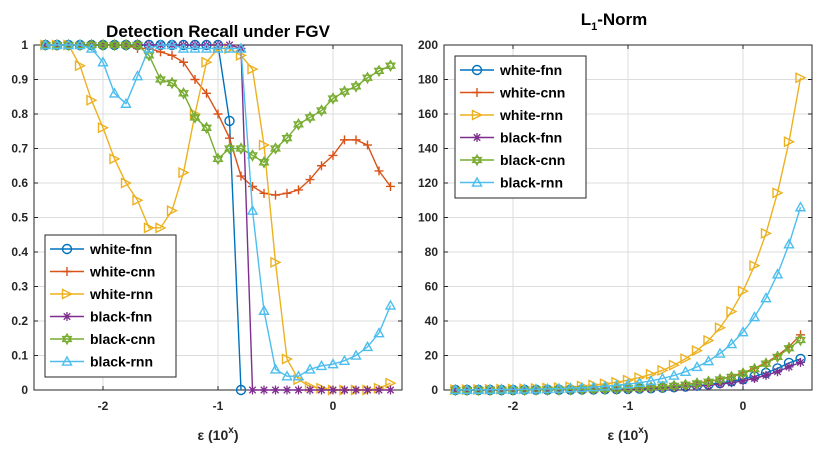  Describe the element at coordinates (19, 321) in the screenshot. I see `recall-ytick-label: 0.2` at that location.